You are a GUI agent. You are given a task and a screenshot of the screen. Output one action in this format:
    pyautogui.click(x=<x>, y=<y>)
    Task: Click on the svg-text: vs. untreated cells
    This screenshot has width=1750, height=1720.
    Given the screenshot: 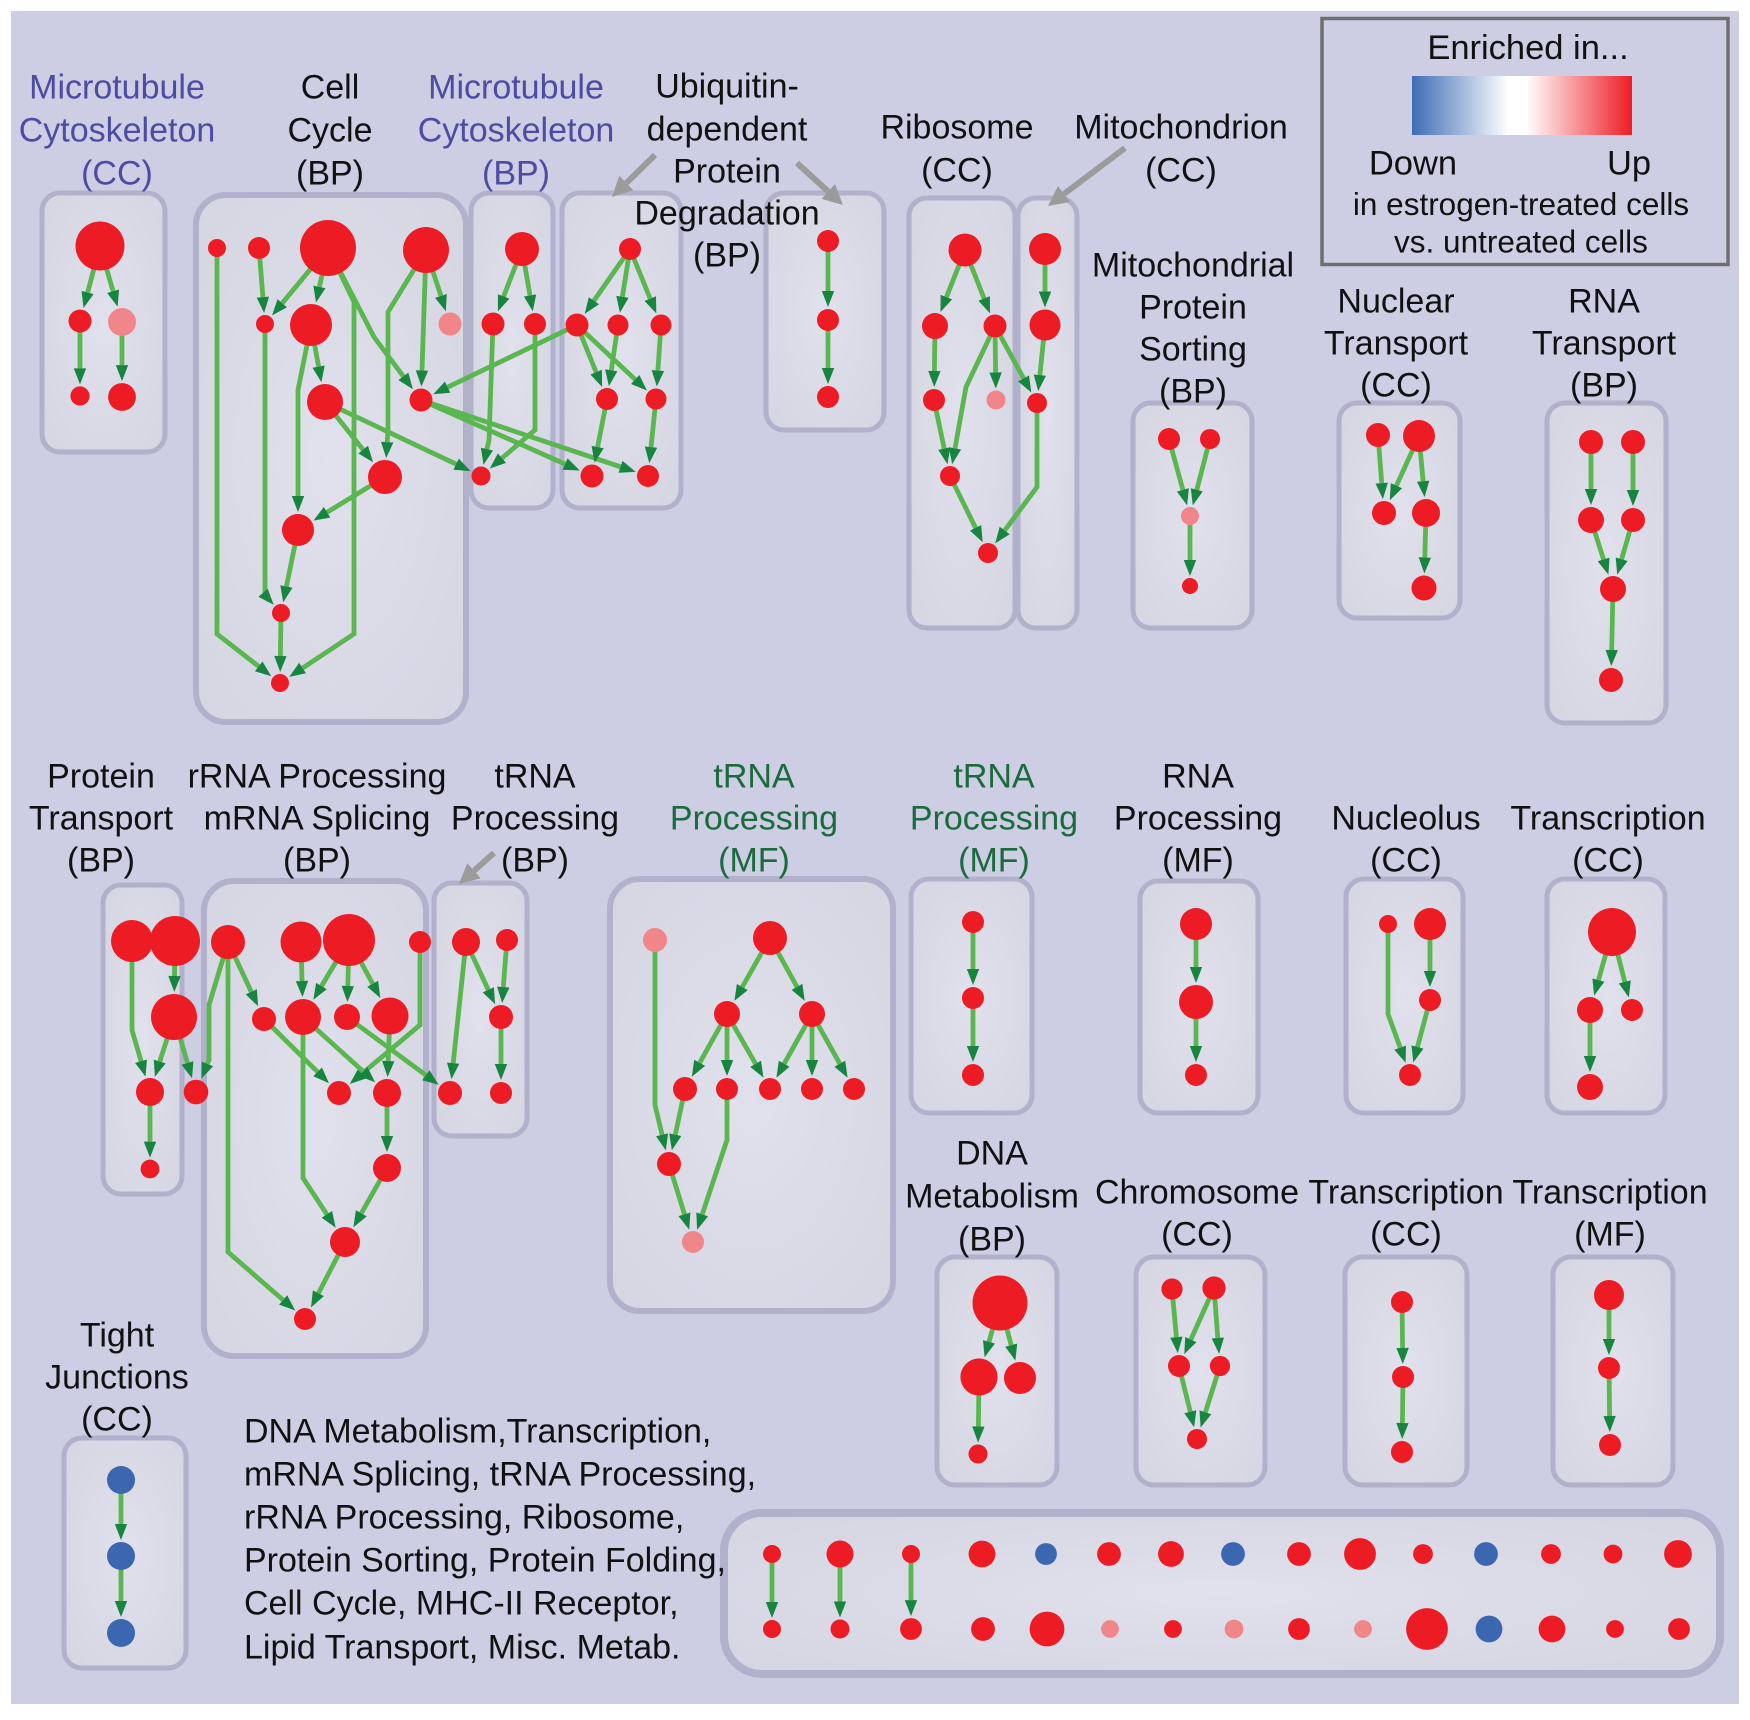 What is the action you would take?
    pyautogui.click(x=1521, y=241)
    